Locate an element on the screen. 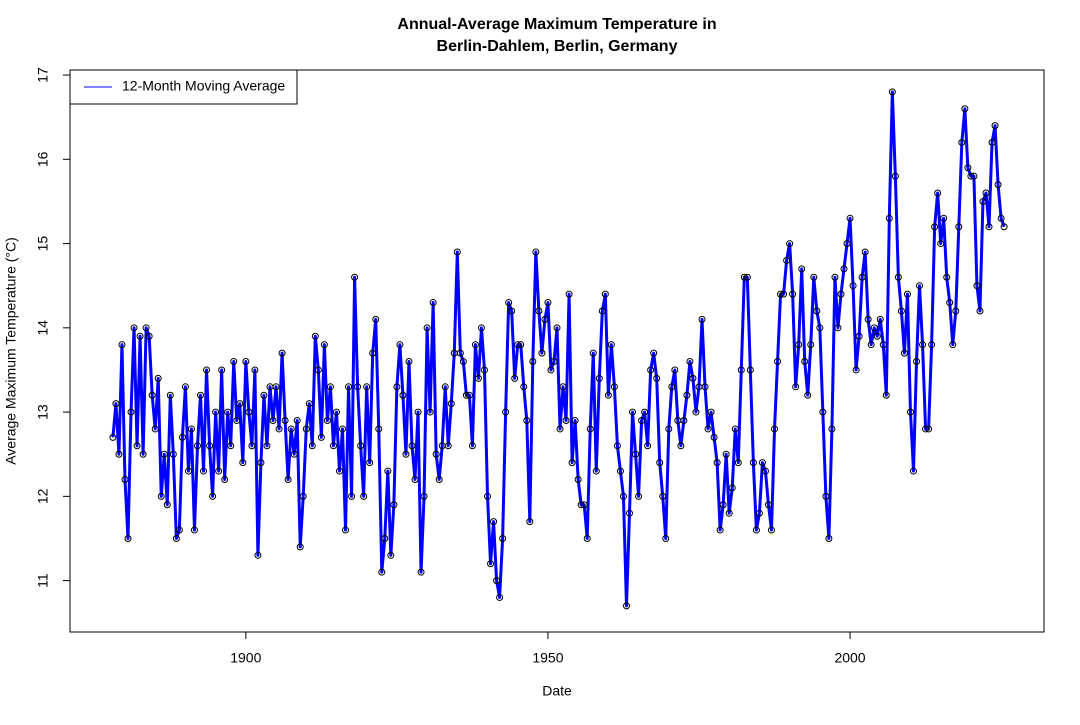  x-axis-label: Date is located at coordinates (557, 691).